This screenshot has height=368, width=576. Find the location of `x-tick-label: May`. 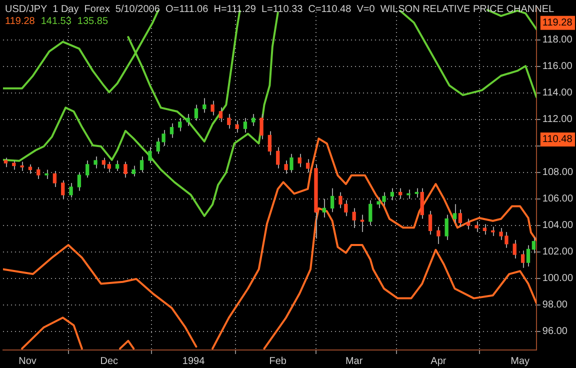

x-tick-label: May is located at coordinates (520, 361).